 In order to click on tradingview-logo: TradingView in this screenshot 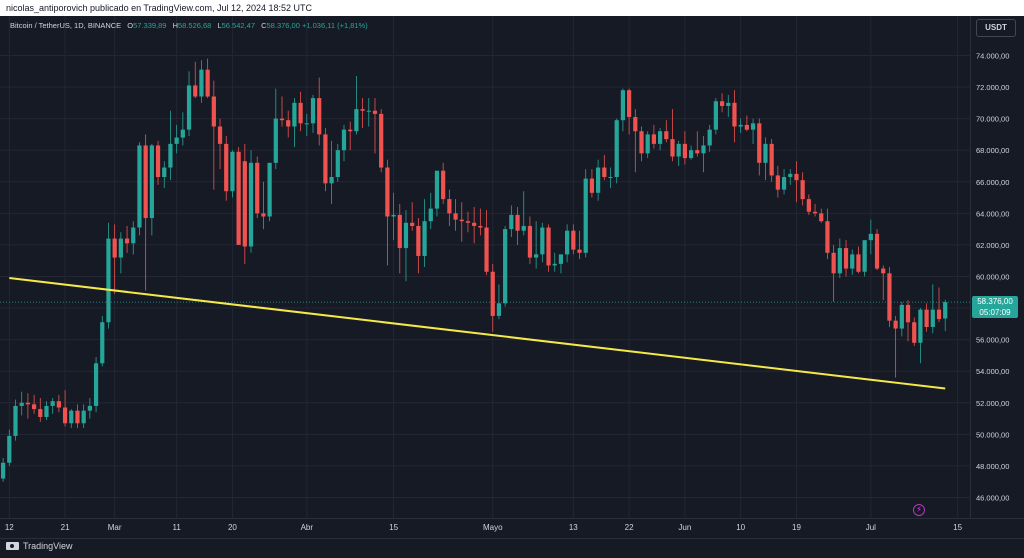, I will do `click(39, 546)`.